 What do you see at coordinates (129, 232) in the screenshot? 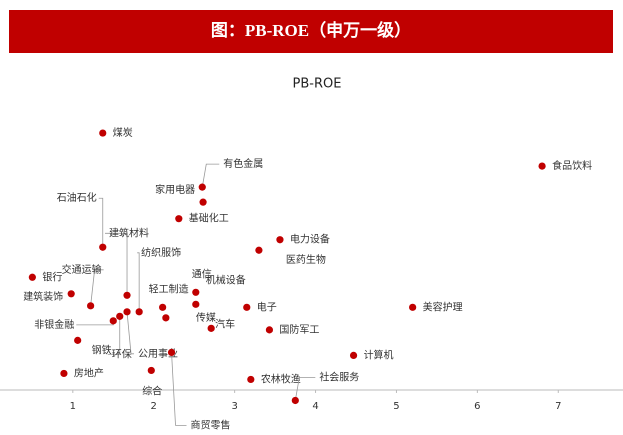
I see `point-label: 建筑材料` at bounding box center [129, 232].